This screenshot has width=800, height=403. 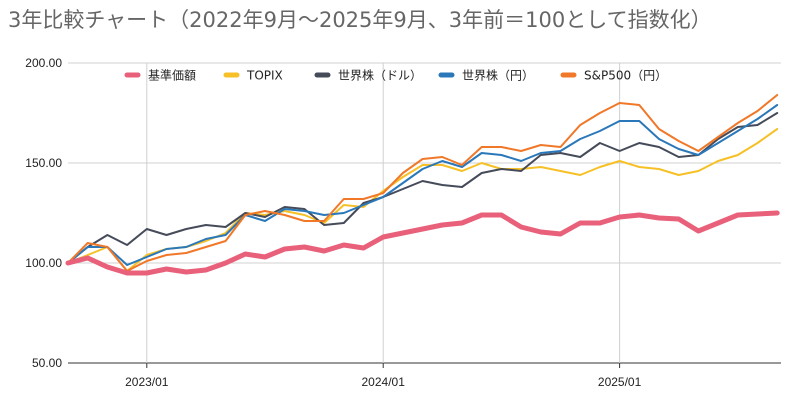 I want to click on x-tick-label: 2025/01, so click(x=620, y=382).